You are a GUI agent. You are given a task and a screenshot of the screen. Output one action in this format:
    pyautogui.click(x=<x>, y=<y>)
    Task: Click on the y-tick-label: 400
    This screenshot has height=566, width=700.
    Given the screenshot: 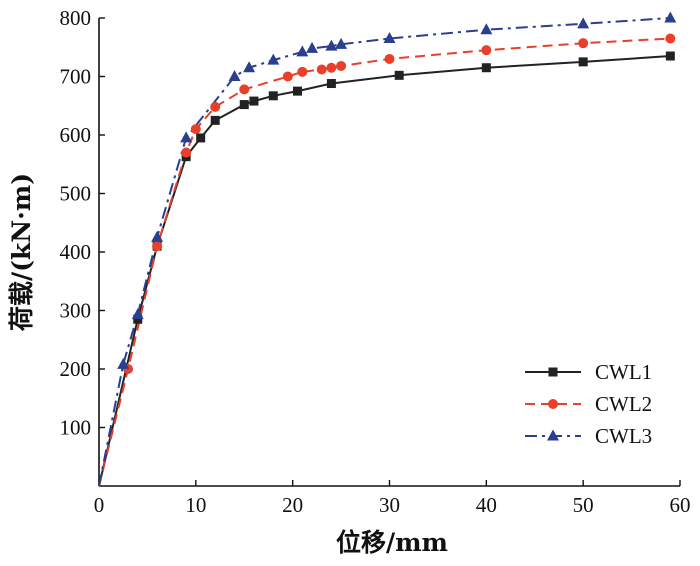 What is the action you would take?
    pyautogui.click(x=76, y=252)
    